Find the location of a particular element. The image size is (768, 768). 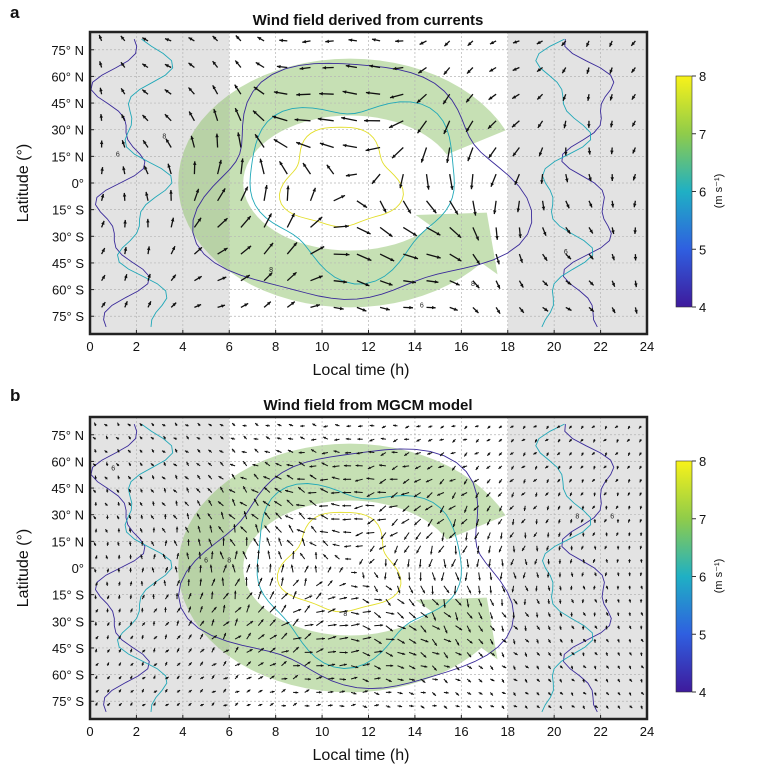

panel-b-colorbar: 4 5 6 7 8 (m s⁻¹) is located at coordinates (700, 577).